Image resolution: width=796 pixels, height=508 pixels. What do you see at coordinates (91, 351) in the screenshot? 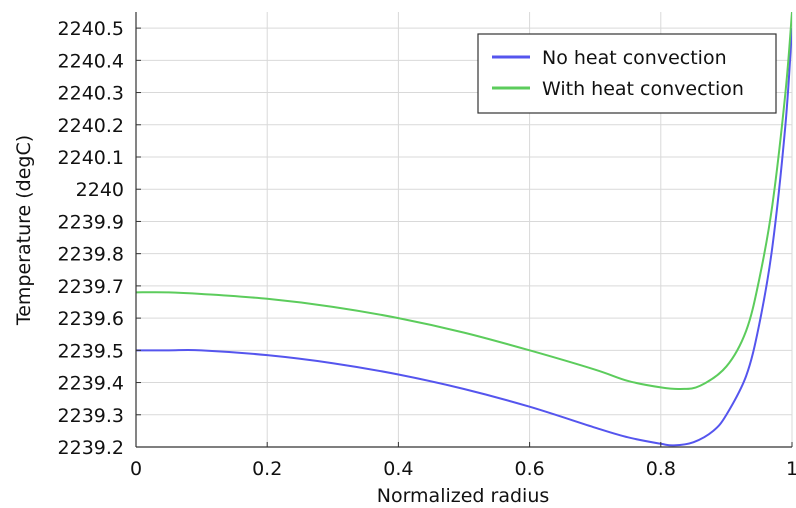
I see `y-tick-label: 2239.5` at bounding box center [91, 351].